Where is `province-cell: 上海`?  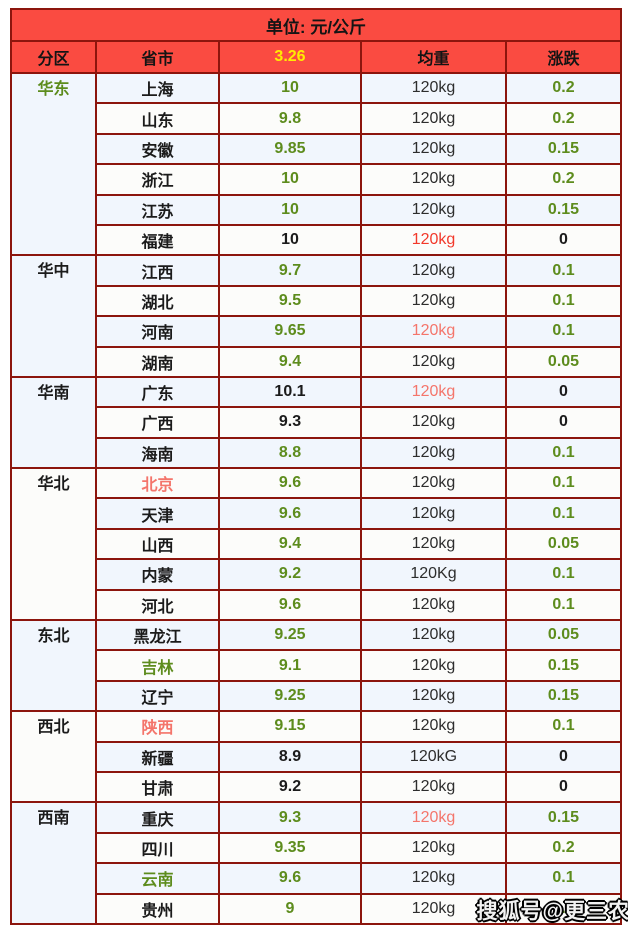 province-cell: 上海 is located at coordinates (157, 88).